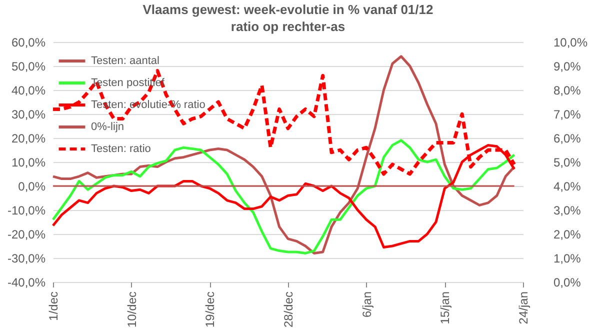  Describe the element at coordinates (568, 235) in the screenshot. I see `y2-tick-label: 2,0%` at that location.